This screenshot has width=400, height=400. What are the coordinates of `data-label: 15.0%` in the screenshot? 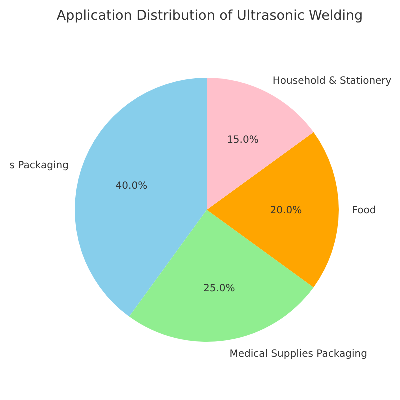 It's located at (243, 140).